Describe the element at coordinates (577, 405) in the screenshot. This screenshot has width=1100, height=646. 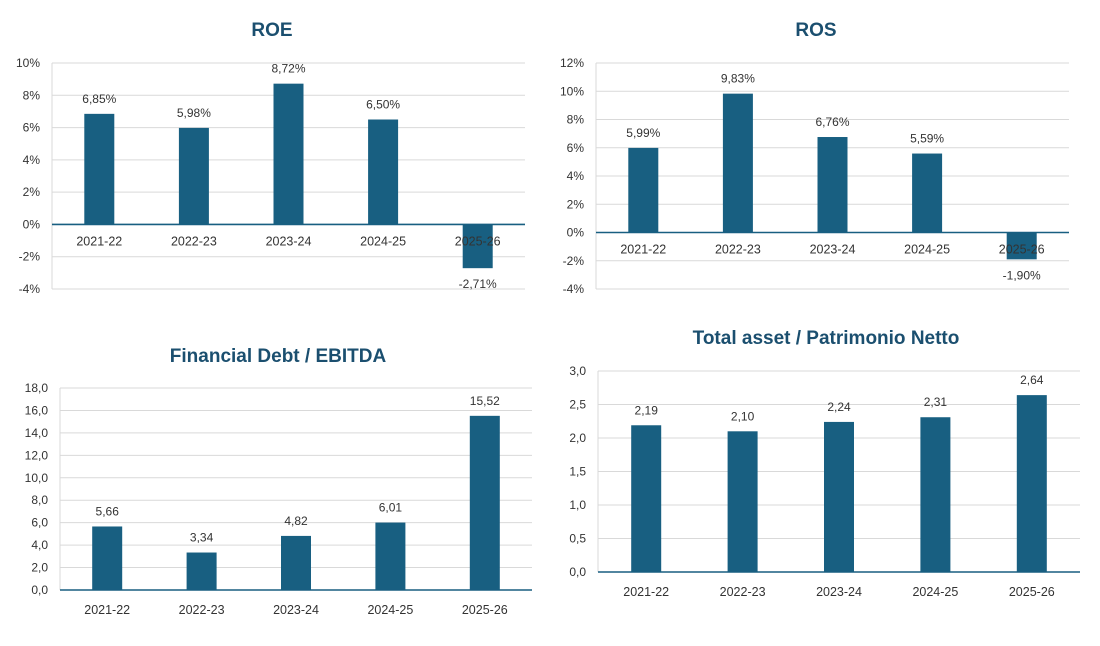
I see `y-tick-label: 2,5` at that location.